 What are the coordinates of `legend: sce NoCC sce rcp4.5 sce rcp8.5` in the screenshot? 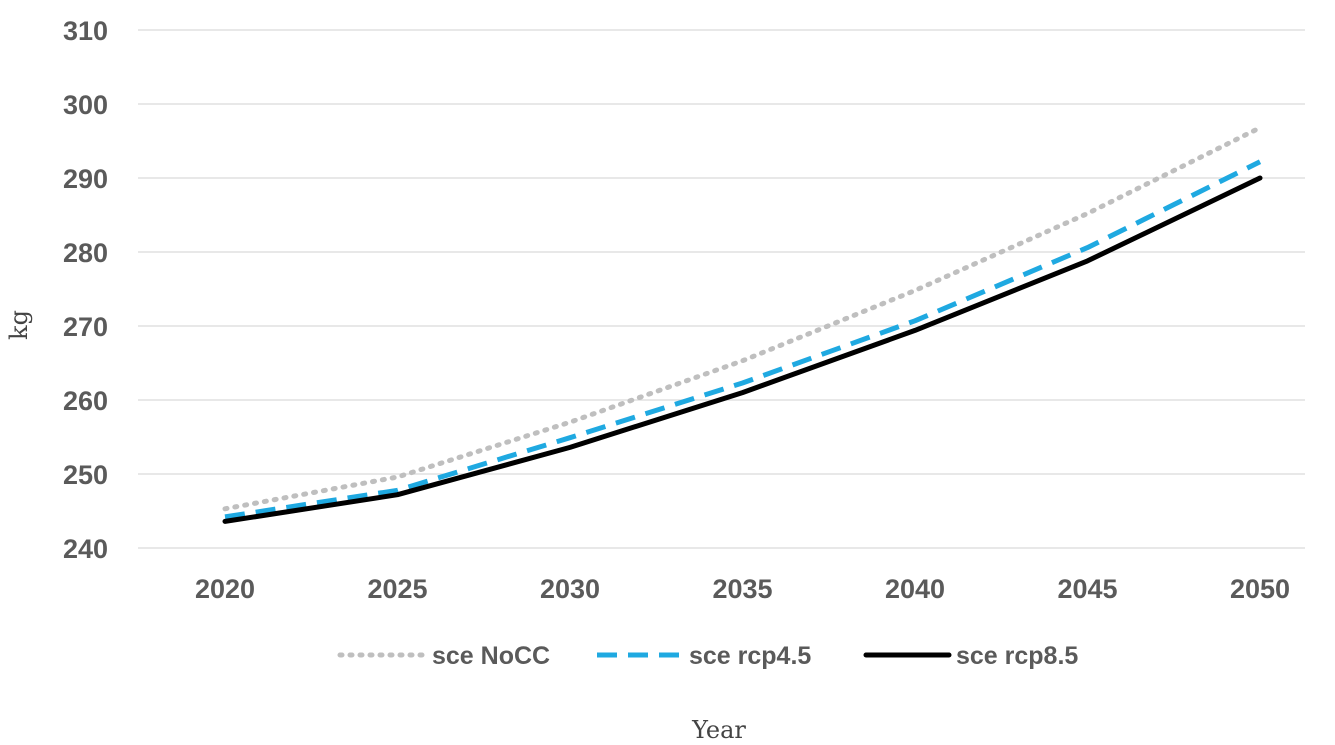 It's located at (707, 656).